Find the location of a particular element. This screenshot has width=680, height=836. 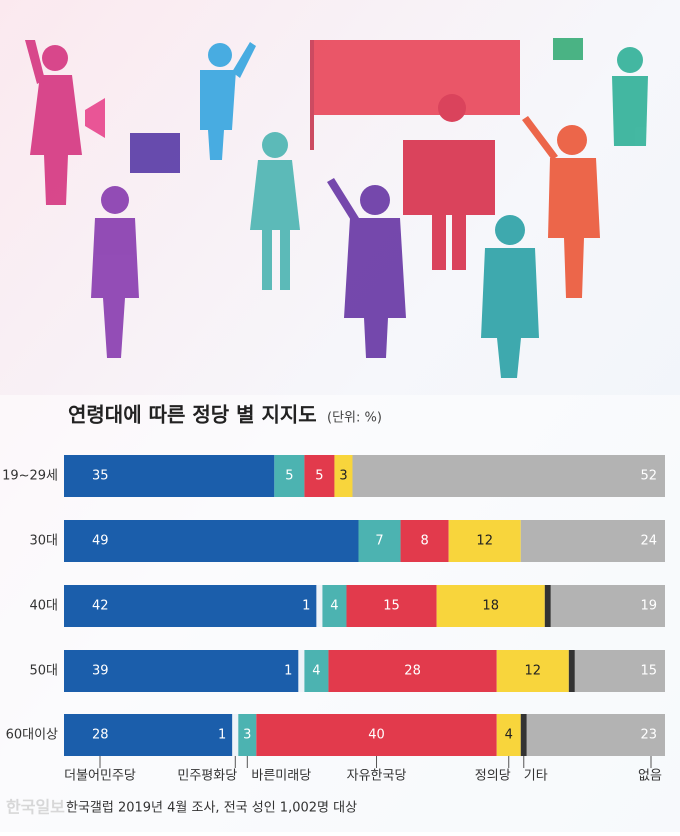

value-label: 19 is located at coordinates (648, 606).